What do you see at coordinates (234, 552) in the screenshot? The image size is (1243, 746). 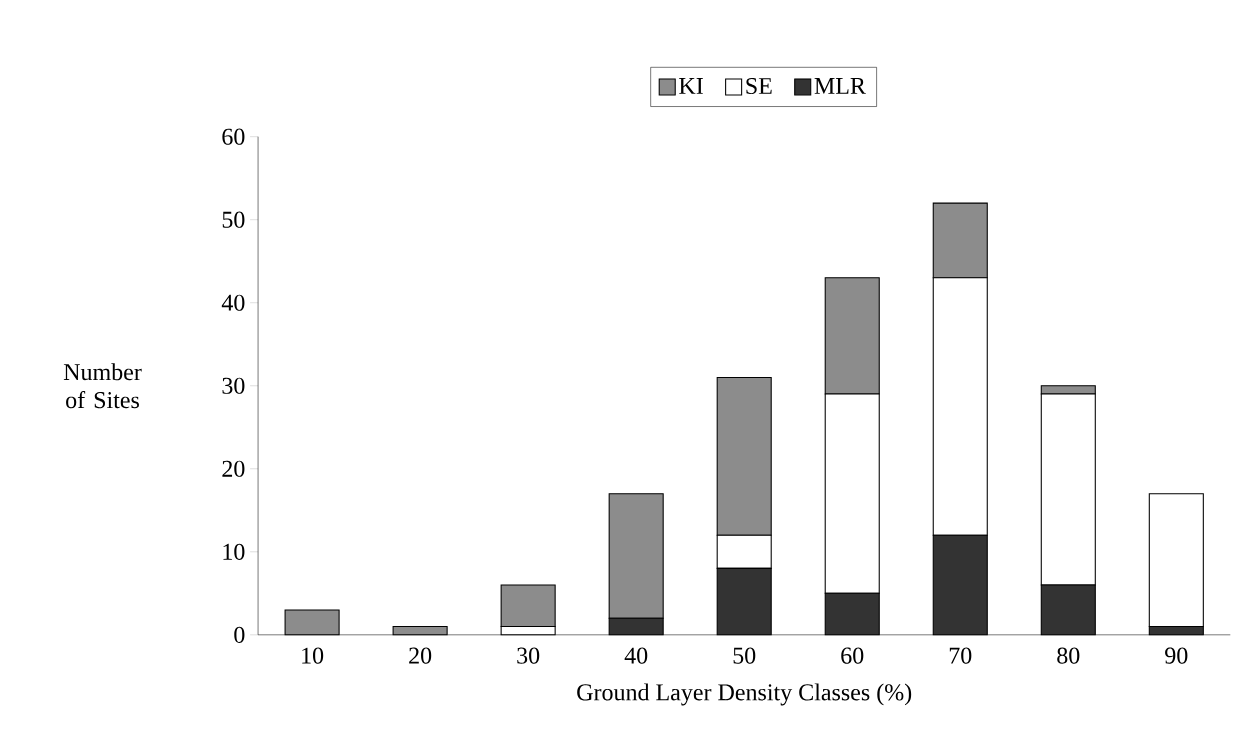 I see `y-tick-label: 10` at bounding box center [234, 552].